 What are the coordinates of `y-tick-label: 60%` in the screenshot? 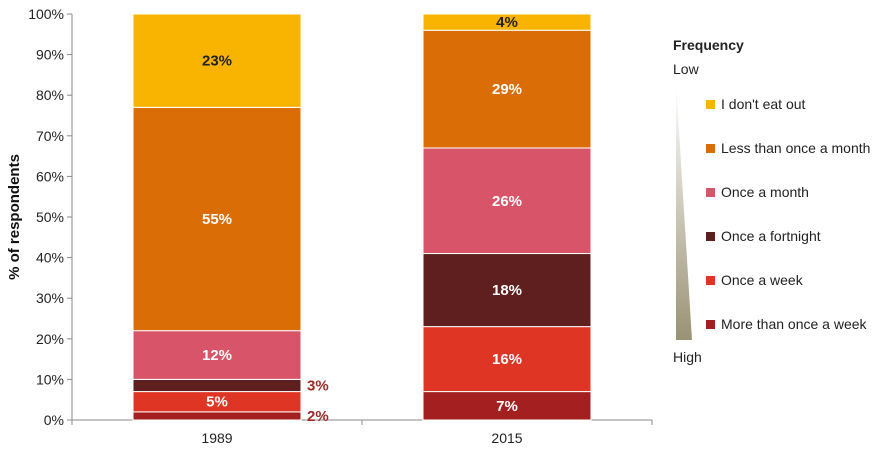 It's located at (50, 176).